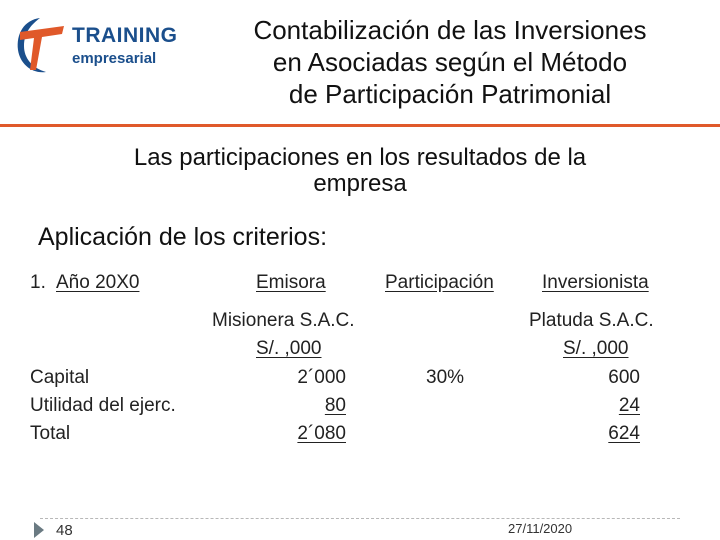 Image resolution: width=720 pixels, height=540 pixels. I want to click on item-number: 1., so click(38, 282).